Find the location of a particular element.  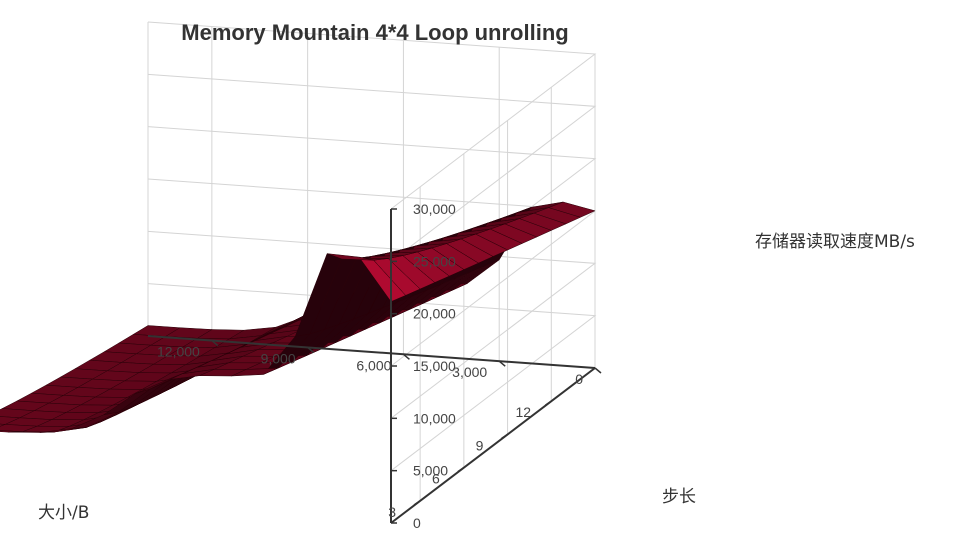

speed-tick-label-0: 0 is located at coordinates (417, 523).